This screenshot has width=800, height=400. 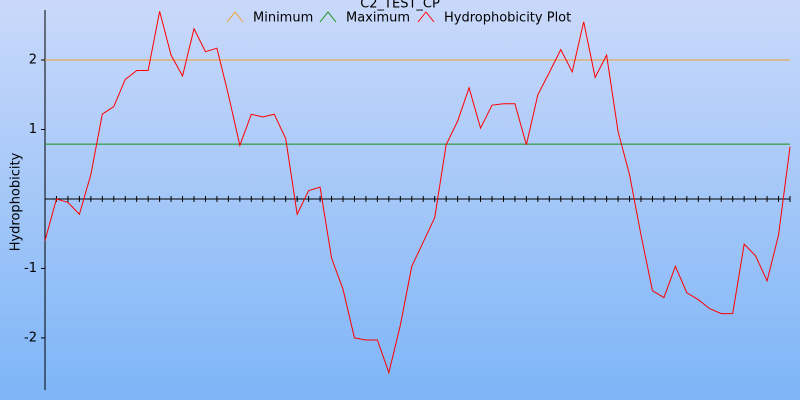 What do you see at coordinates (507, 18) in the screenshot?
I see `legend-label: Hydrophobicity Plot` at bounding box center [507, 18].